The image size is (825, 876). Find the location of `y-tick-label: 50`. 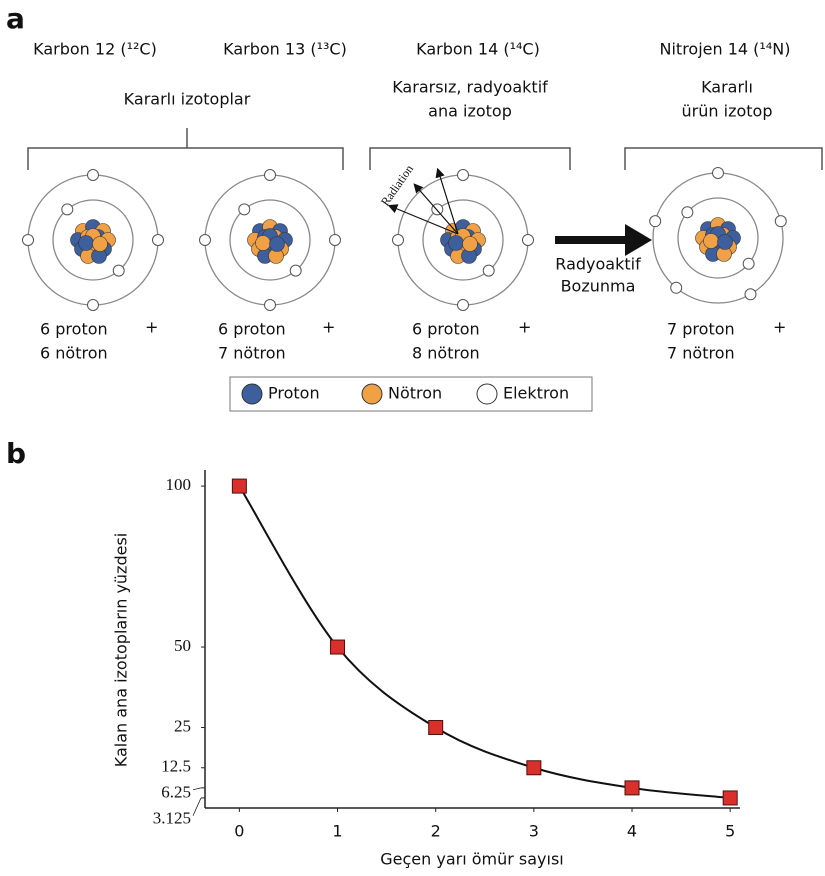

y-tick-label: 50 is located at coordinates (182, 645).